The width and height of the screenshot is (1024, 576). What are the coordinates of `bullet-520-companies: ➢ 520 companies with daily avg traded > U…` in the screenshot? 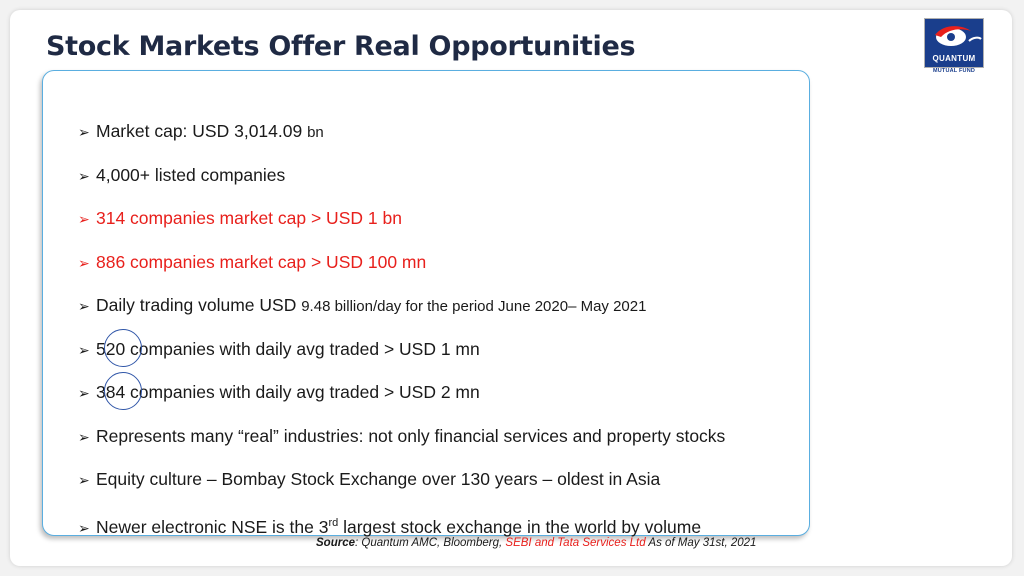 It's located at (279, 349).